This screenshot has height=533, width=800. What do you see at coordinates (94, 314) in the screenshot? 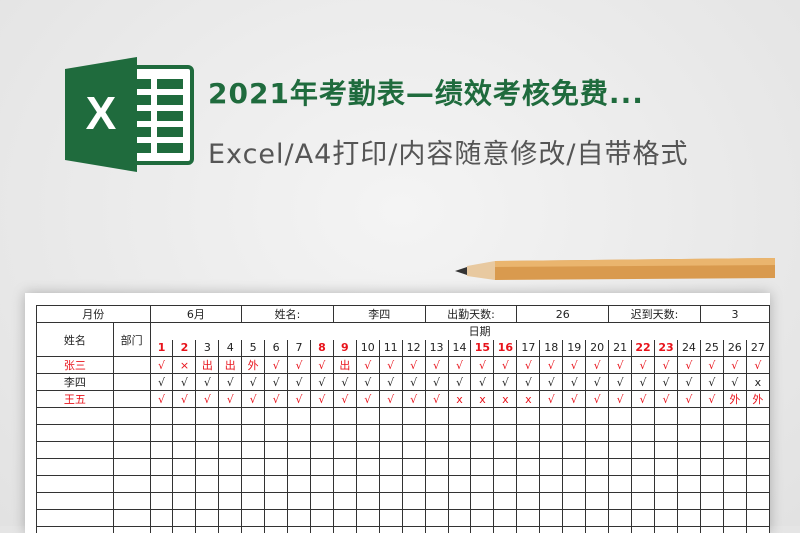
I see `month-label: 月份` at bounding box center [94, 314].